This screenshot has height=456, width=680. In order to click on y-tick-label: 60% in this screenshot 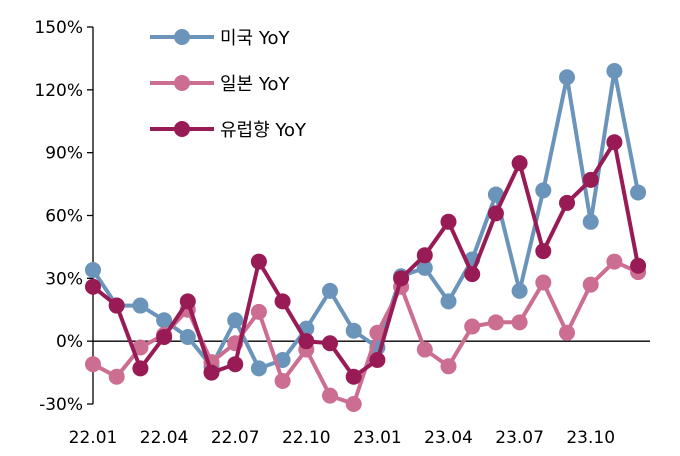, I will do `click(64, 217)`.